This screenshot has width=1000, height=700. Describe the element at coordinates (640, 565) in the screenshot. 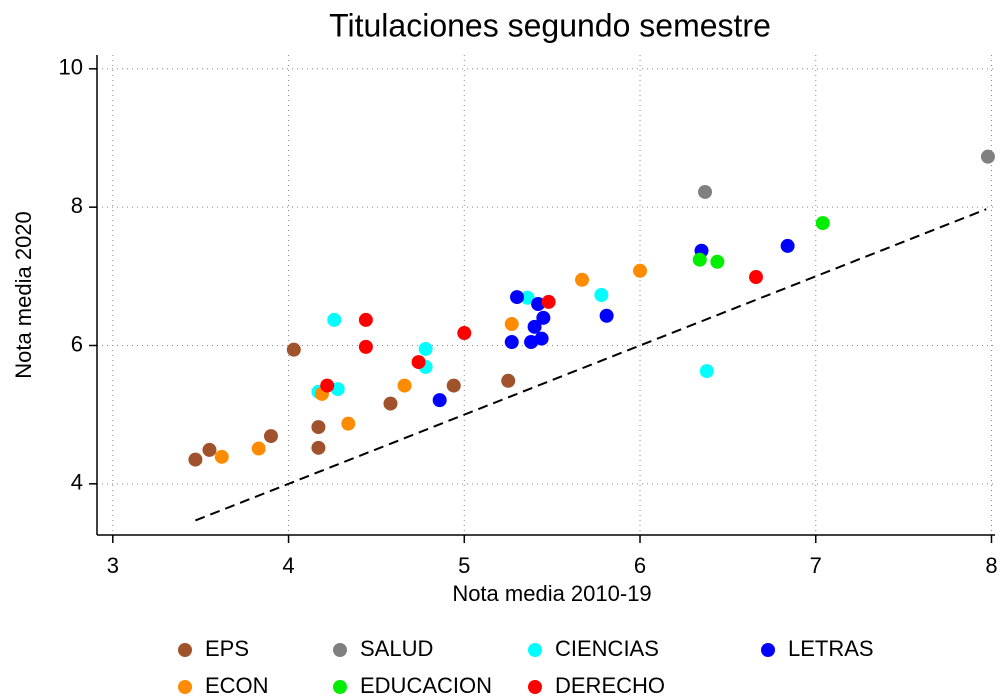

I see `x-tick-label: 6` at that location.